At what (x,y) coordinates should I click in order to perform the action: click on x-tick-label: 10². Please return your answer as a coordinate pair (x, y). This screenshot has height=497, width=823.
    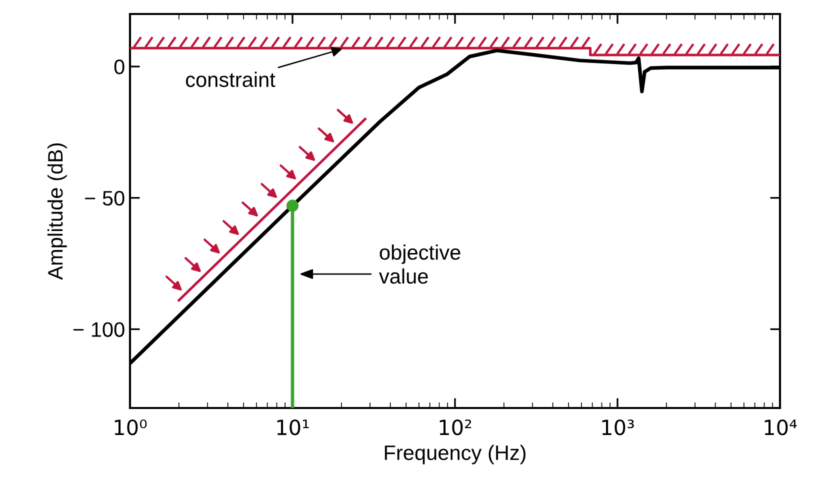
    Looking at the image, I should click on (456, 427).